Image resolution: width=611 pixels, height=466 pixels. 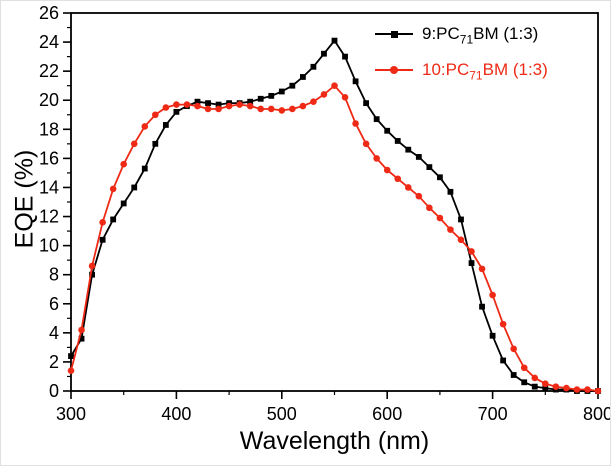 What do you see at coordinates (54, 304) in the screenshot?
I see `svg-text: 6` at bounding box center [54, 304].